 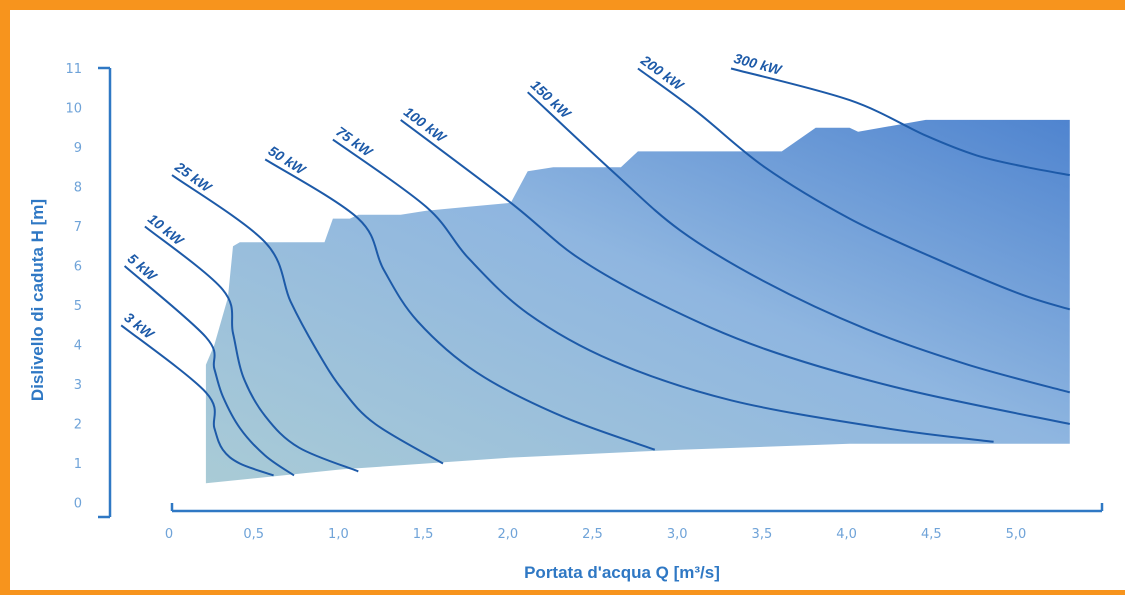 I want to click on x-tick-label: 3,5, so click(x=762, y=534).